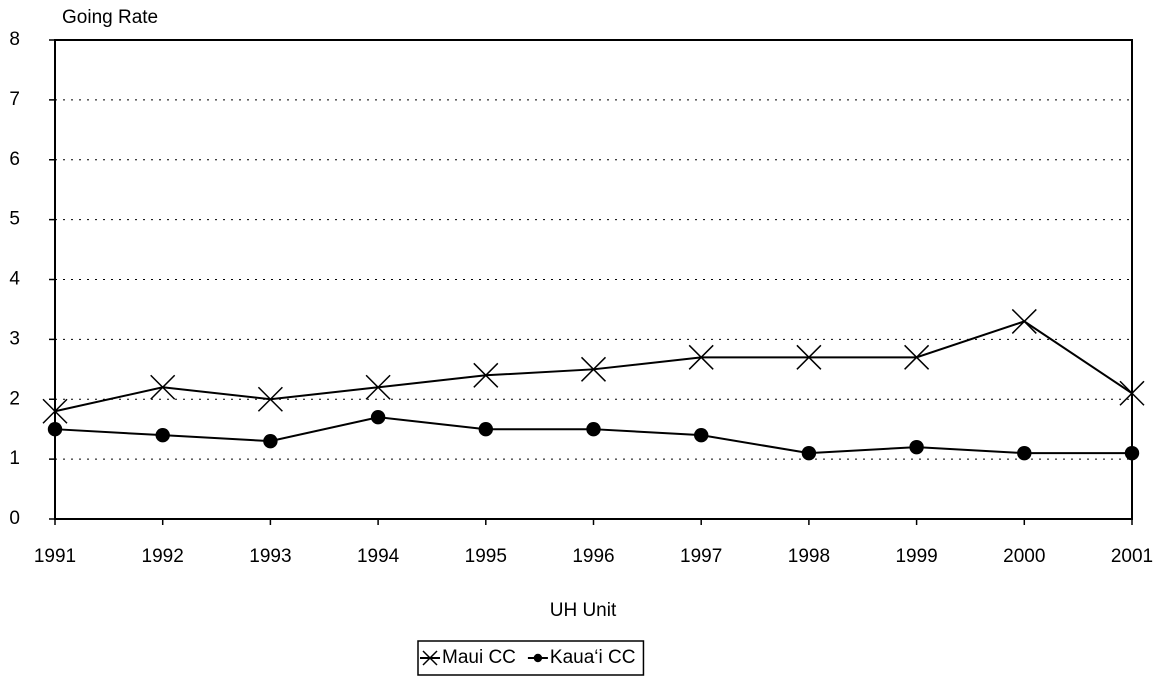 This screenshot has width=1164, height=677. What do you see at coordinates (583, 610) in the screenshot?
I see `x-axis-label: UH Unit` at bounding box center [583, 610].